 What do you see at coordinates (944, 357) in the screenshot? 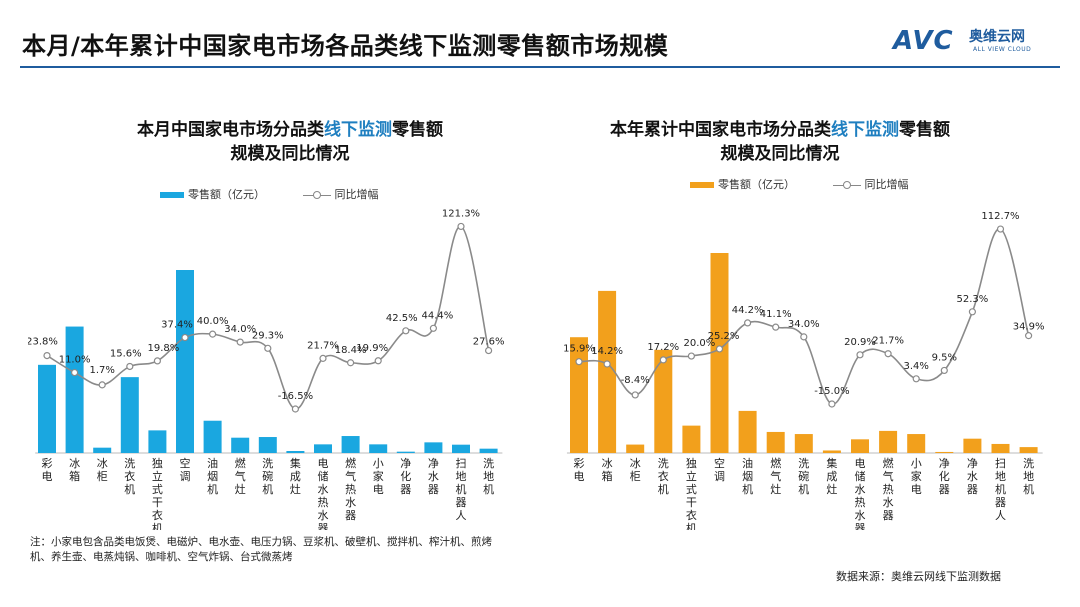
I see `growth-label: 9.5%` at bounding box center [944, 357].